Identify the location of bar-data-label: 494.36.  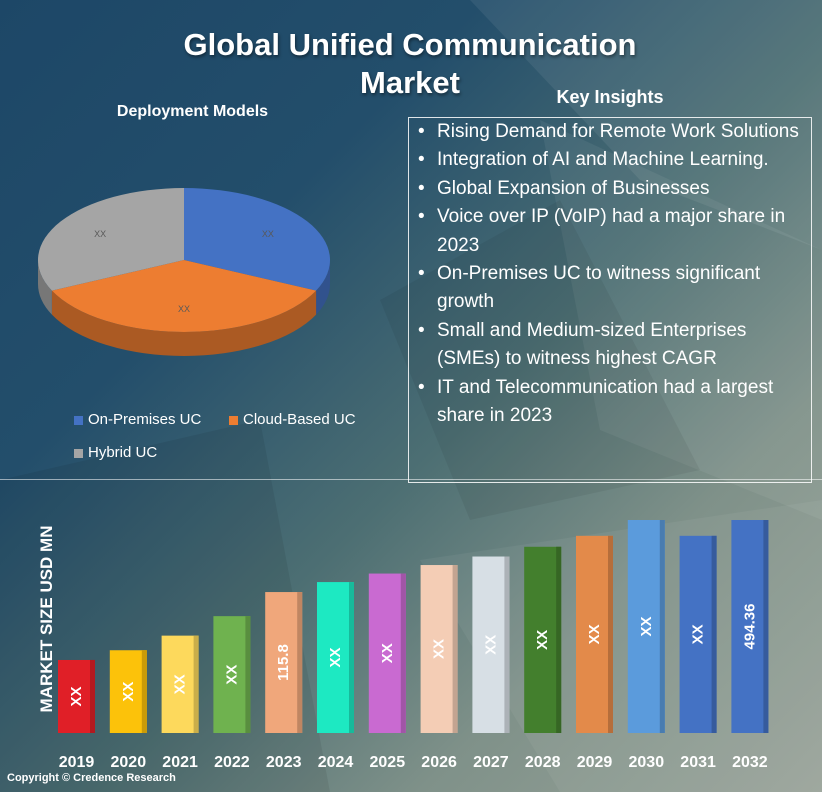
(749, 627).